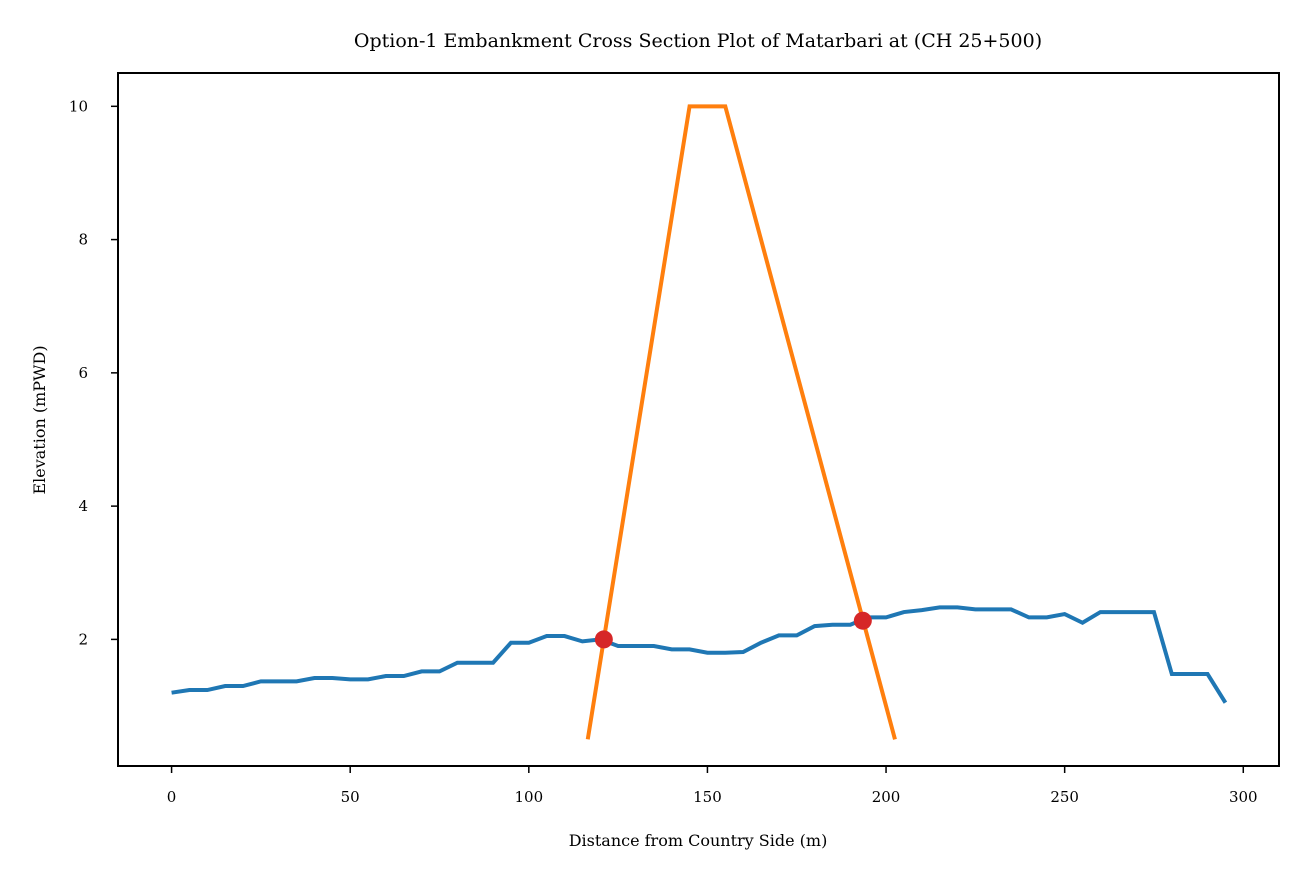 The image size is (1309, 887). Describe the element at coordinates (83, 240) in the screenshot. I see `y-tick-label: 8` at that location.